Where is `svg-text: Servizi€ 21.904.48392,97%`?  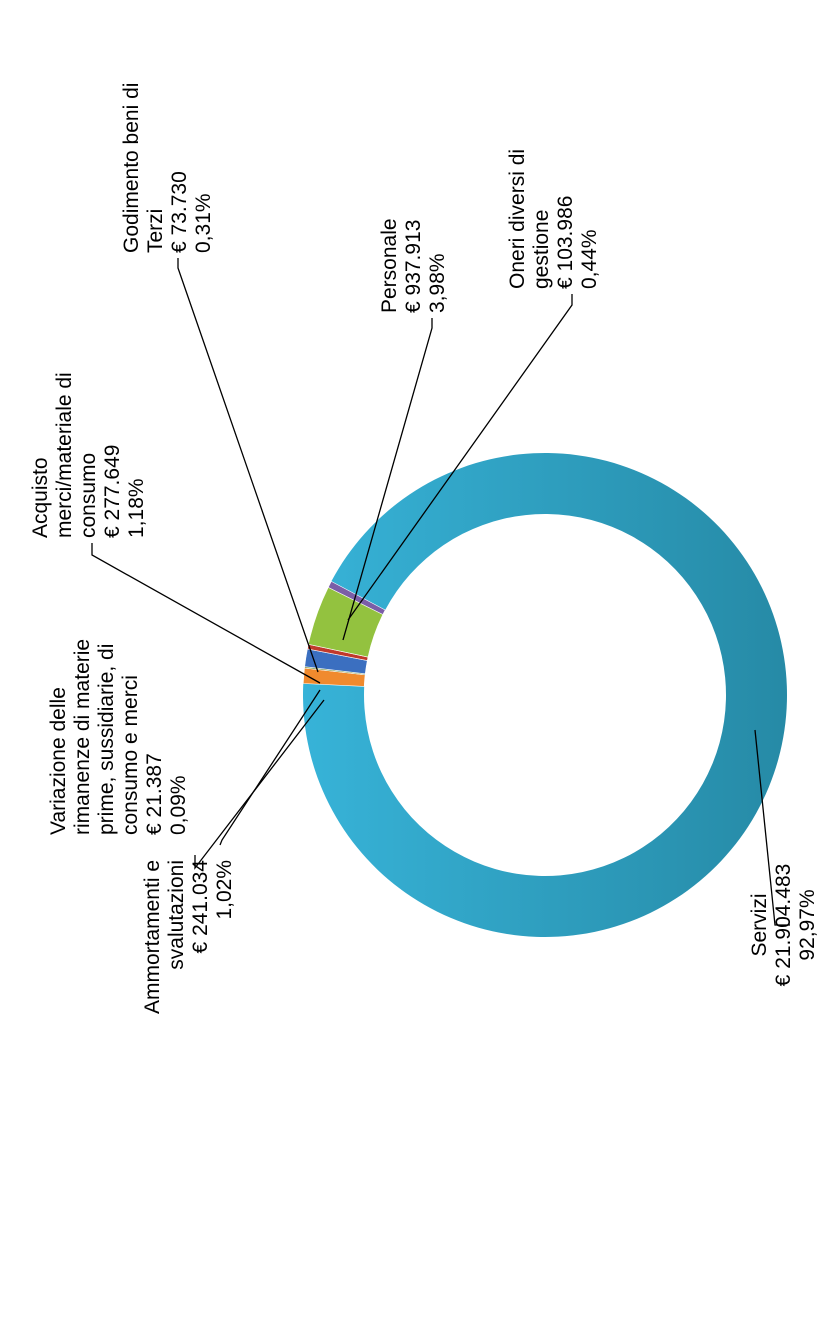 svg-text: Servizi€ 21.904.48392,97% is located at coordinates (783, 925).